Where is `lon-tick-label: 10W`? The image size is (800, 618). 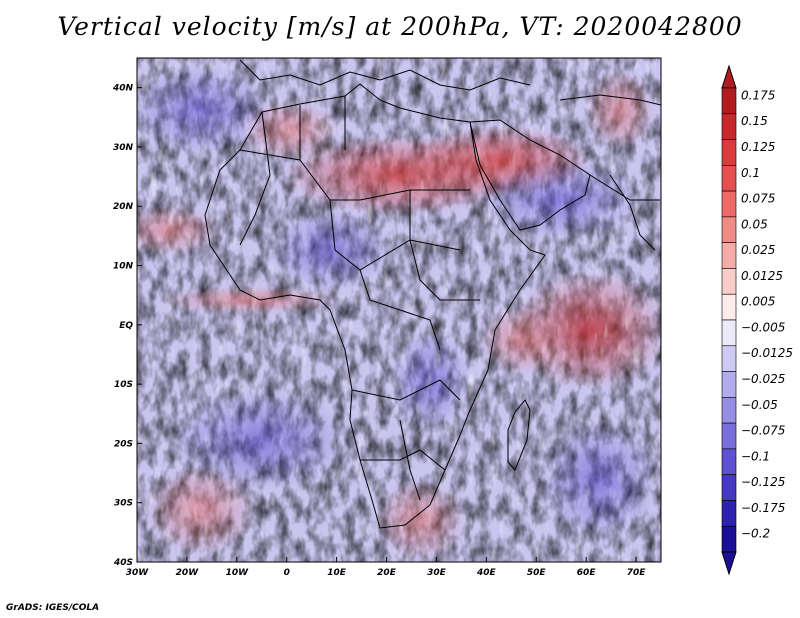 lon-tick-label: 10W is located at coordinates (238, 573).